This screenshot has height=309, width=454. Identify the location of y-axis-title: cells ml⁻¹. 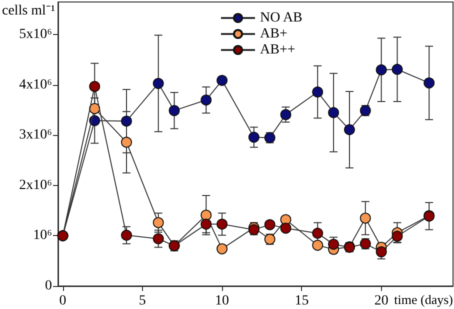
(29, 11).